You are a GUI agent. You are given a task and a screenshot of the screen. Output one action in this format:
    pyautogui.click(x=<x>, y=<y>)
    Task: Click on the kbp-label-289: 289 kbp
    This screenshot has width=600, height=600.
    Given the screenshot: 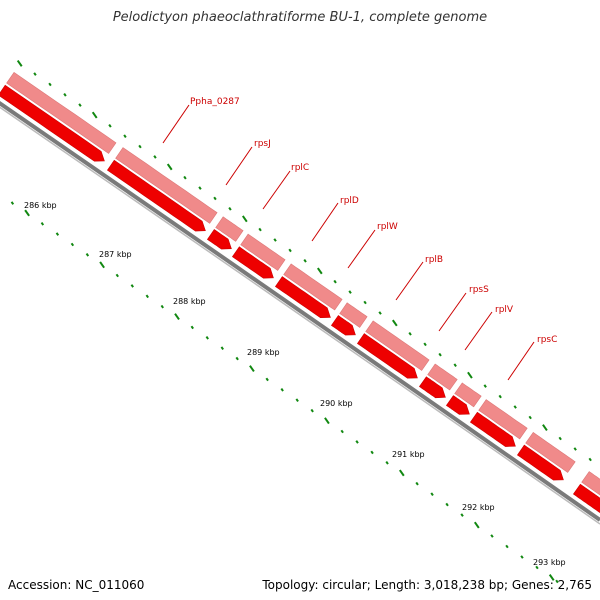 What is the action you would take?
    pyautogui.click(x=263, y=352)
    